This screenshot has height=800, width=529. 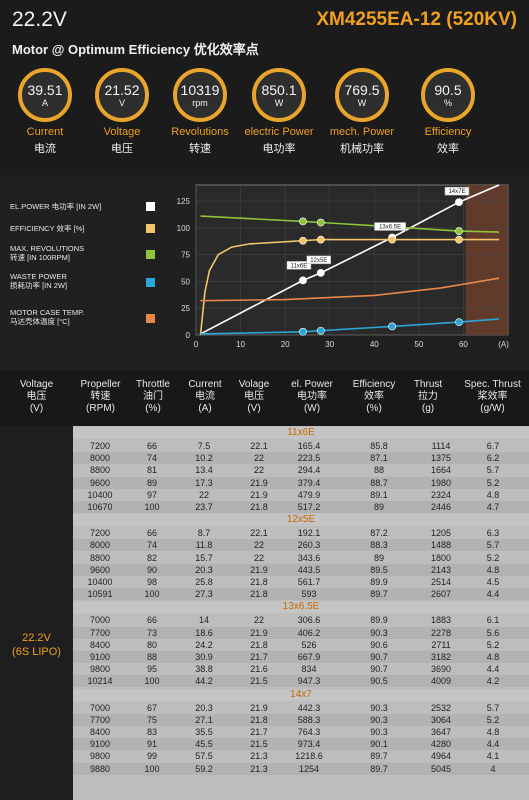 I want to click on y-tick-label: 125, so click(x=184, y=201).